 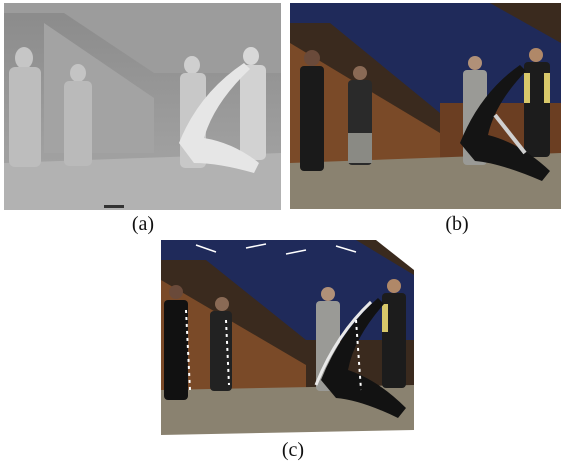 I want to click on panel-c-caption: (c), so click(x=293, y=450).